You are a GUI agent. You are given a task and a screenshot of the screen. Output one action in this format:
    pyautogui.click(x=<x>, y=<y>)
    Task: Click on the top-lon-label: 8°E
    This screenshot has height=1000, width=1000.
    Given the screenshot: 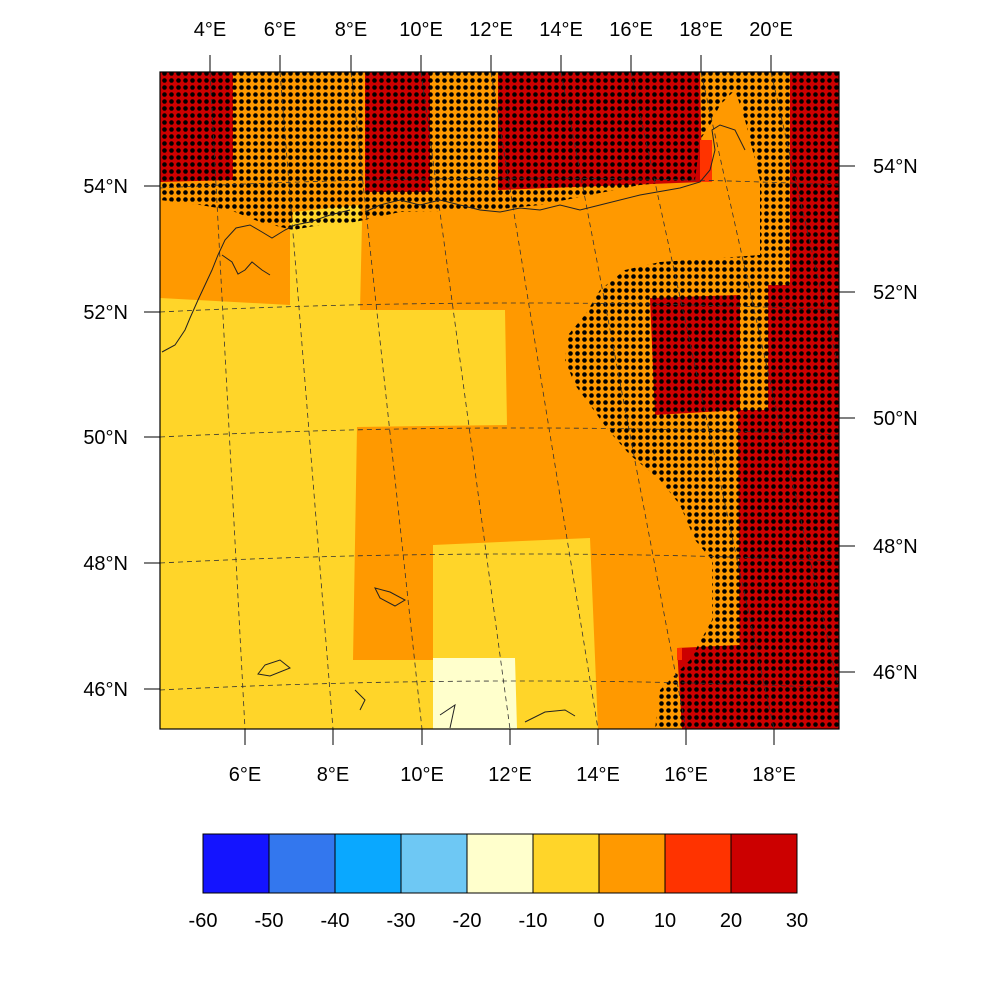 What is the action you would take?
    pyautogui.click(x=351, y=30)
    